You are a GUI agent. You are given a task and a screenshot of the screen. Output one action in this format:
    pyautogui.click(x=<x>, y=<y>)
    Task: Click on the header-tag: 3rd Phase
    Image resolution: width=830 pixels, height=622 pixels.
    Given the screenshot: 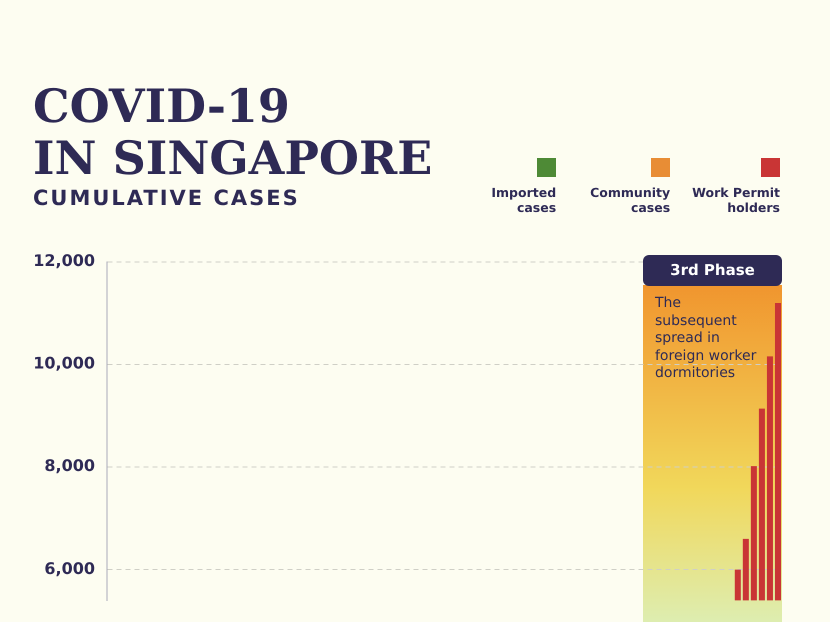 What is the action you would take?
    pyautogui.click(x=712, y=270)
    